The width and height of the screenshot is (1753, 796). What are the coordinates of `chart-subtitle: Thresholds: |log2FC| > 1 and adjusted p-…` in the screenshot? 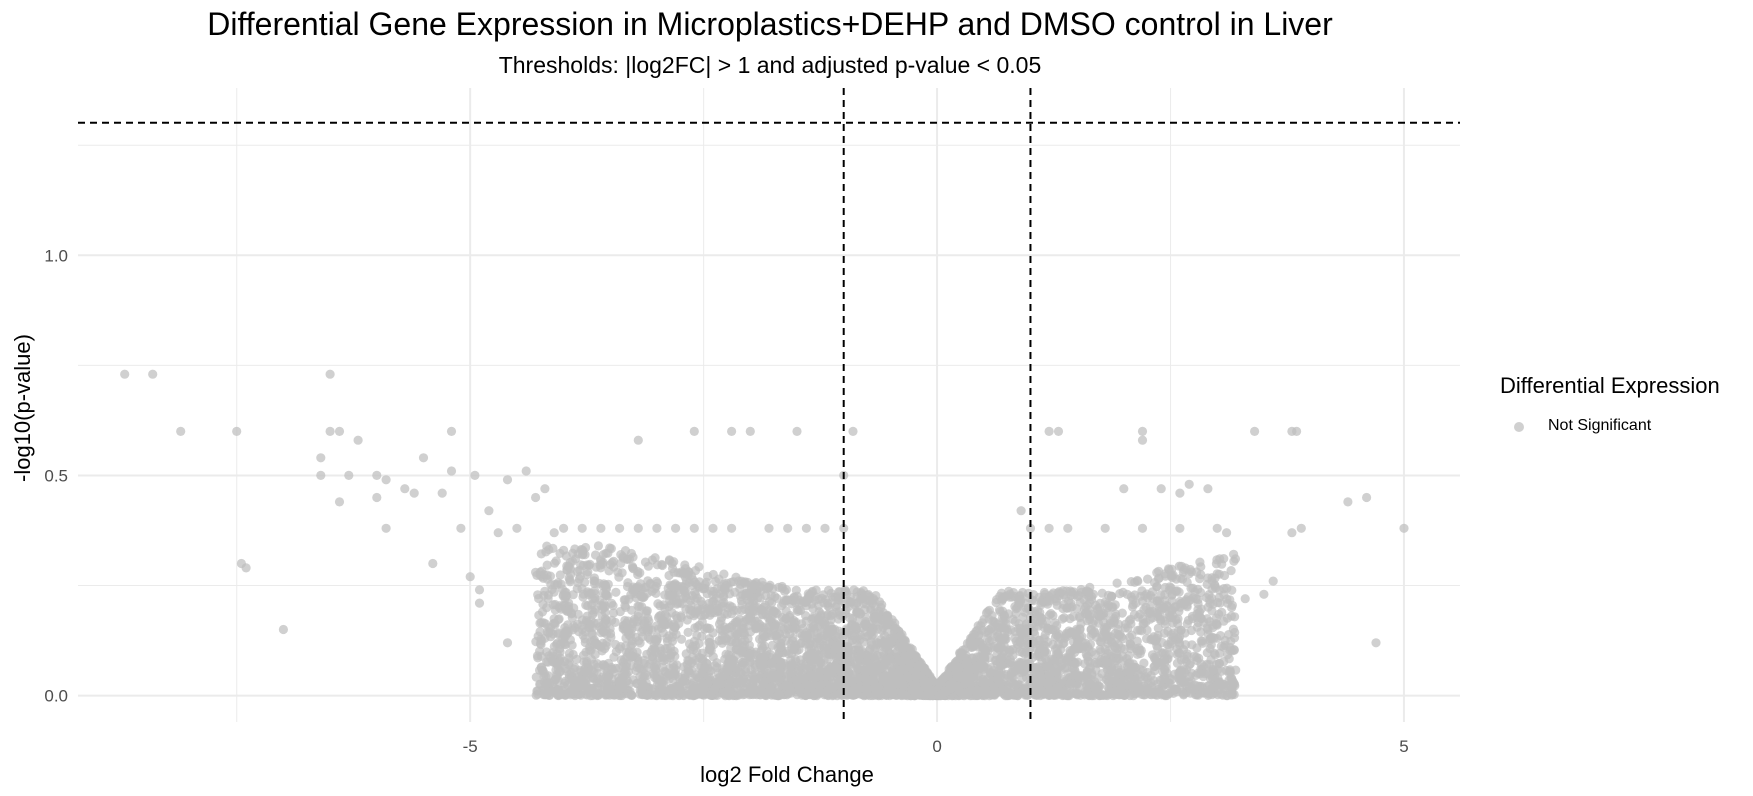 It's located at (770, 65).